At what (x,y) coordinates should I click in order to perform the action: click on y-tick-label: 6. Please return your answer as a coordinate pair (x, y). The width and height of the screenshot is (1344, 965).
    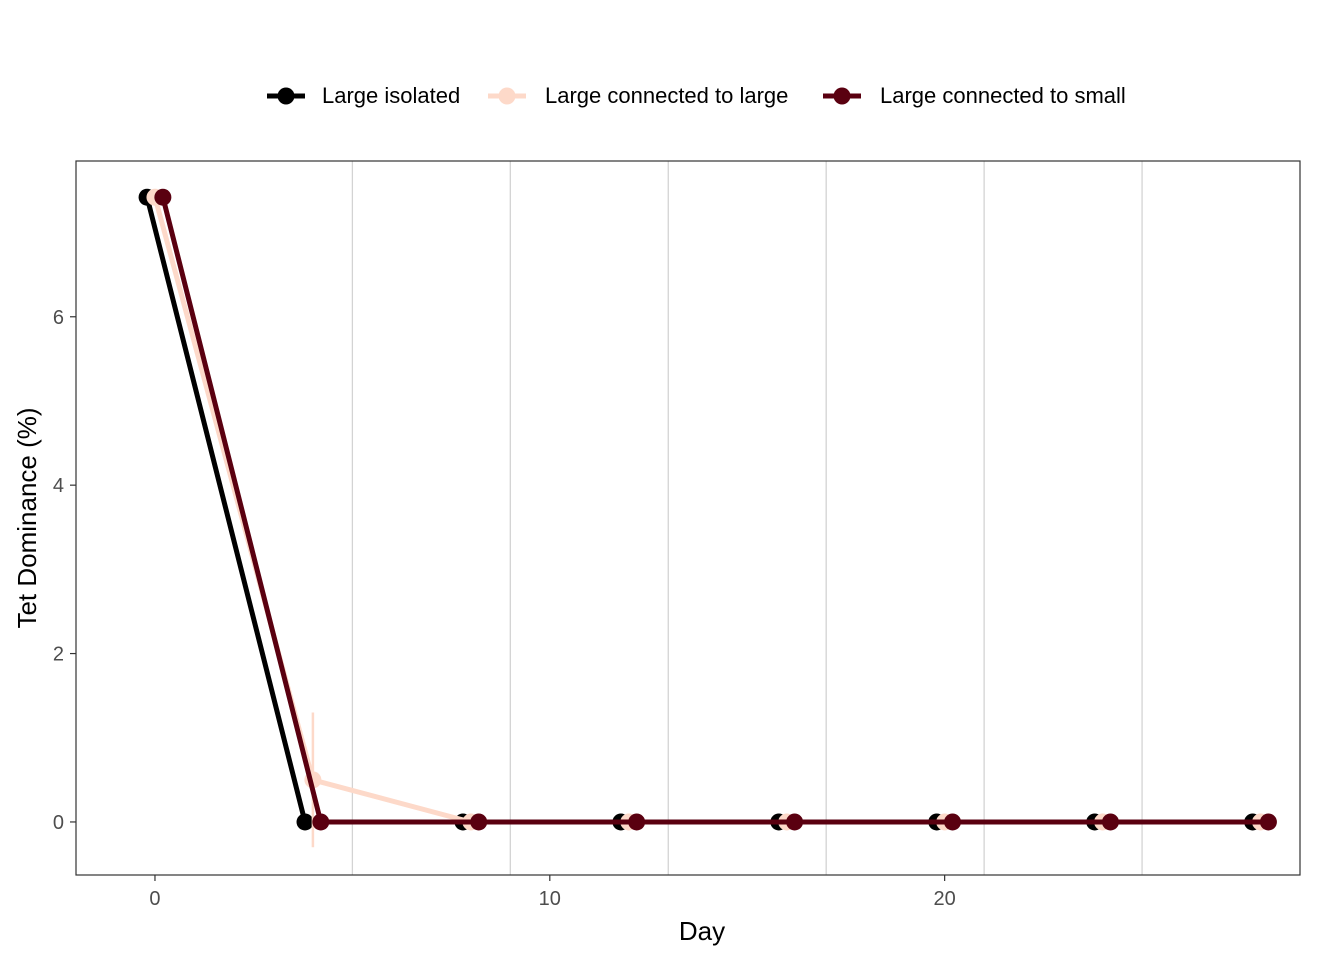
    Looking at the image, I should click on (58, 318).